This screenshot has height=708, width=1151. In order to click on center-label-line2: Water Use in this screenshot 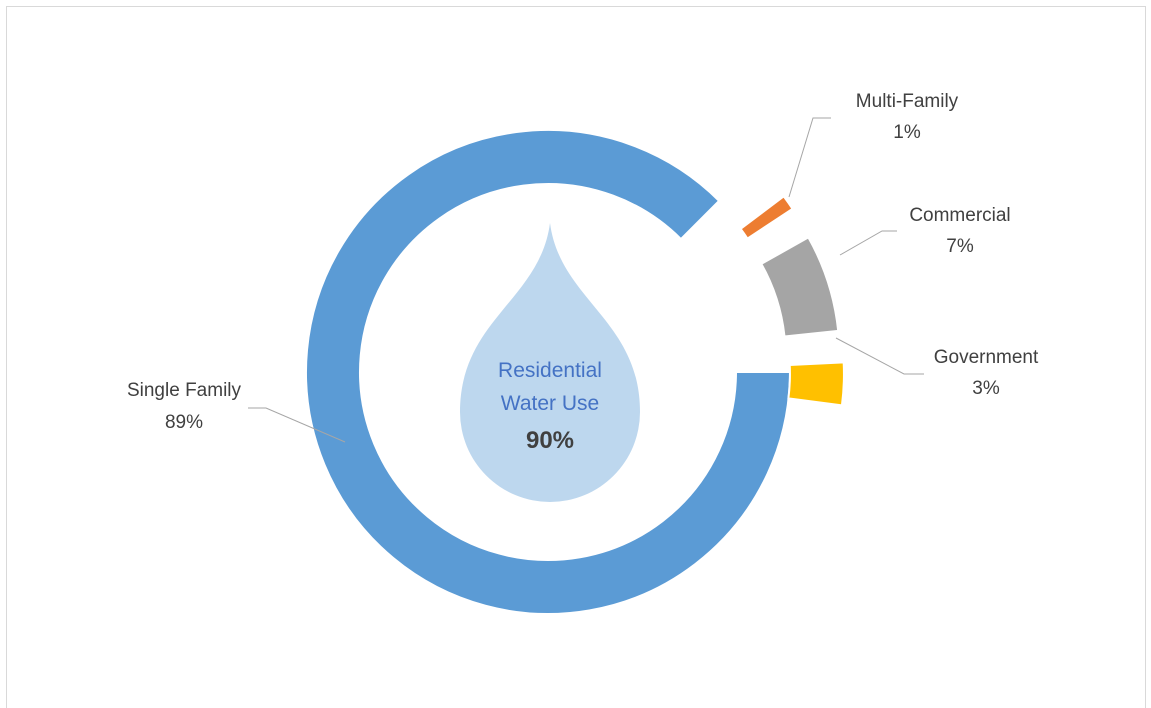, I will do `click(550, 403)`.